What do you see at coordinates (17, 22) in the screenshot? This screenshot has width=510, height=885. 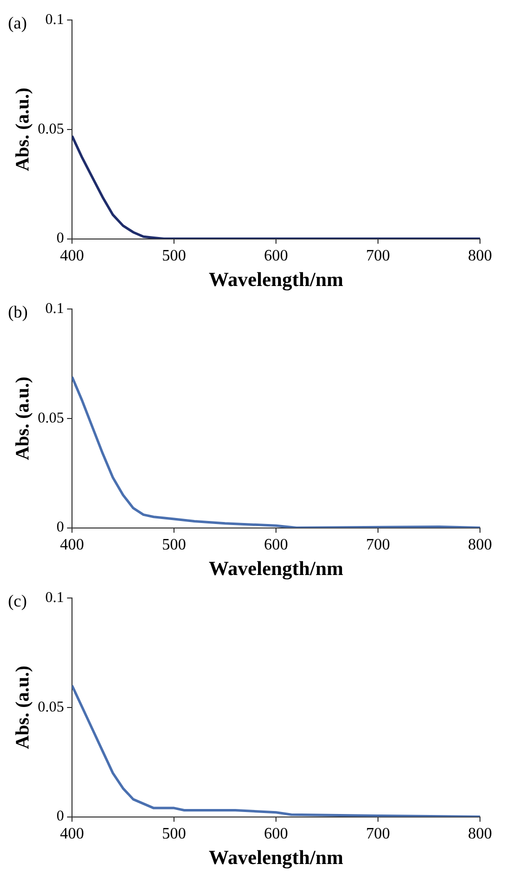 I see `chart-title: (a)` at bounding box center [17, 22].